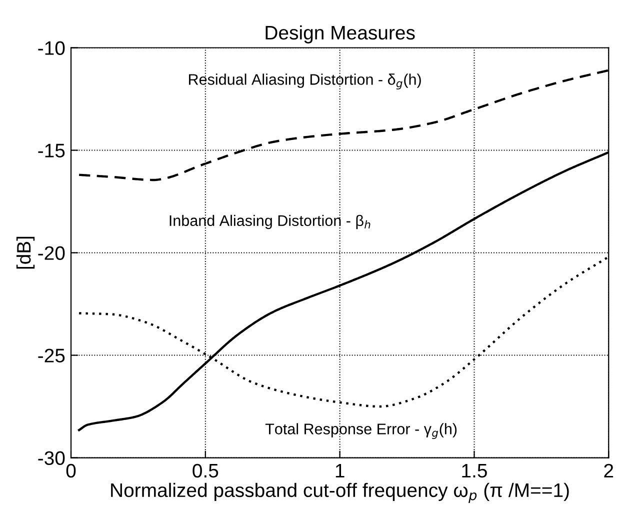 This screenshot has width=634, height=519. What do you see at coordinates (474, 471) in the screenshot?
I see `x-tick-label: 1.5` at bounding box center [474, 471].